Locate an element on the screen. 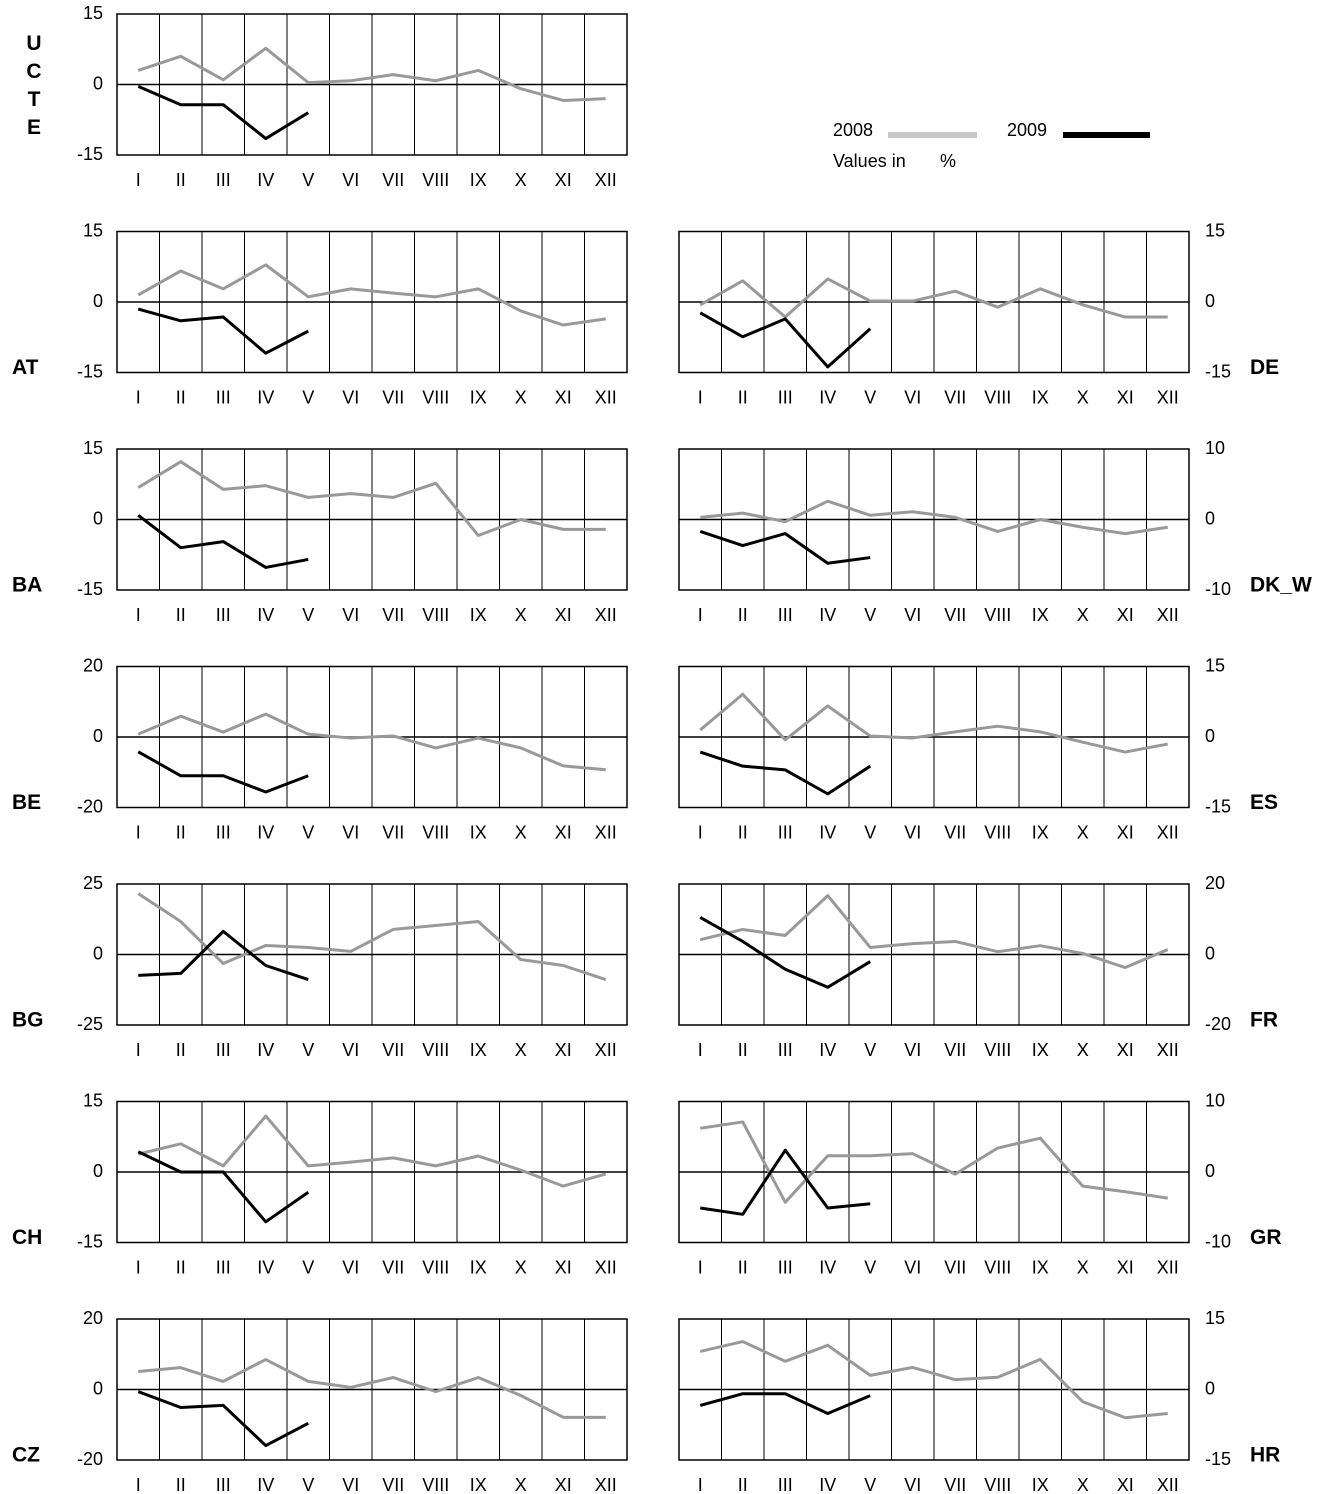 The width and height of the screenshot is (1338, 1494). chart-title: CH is located at coordinates (27, 1237).